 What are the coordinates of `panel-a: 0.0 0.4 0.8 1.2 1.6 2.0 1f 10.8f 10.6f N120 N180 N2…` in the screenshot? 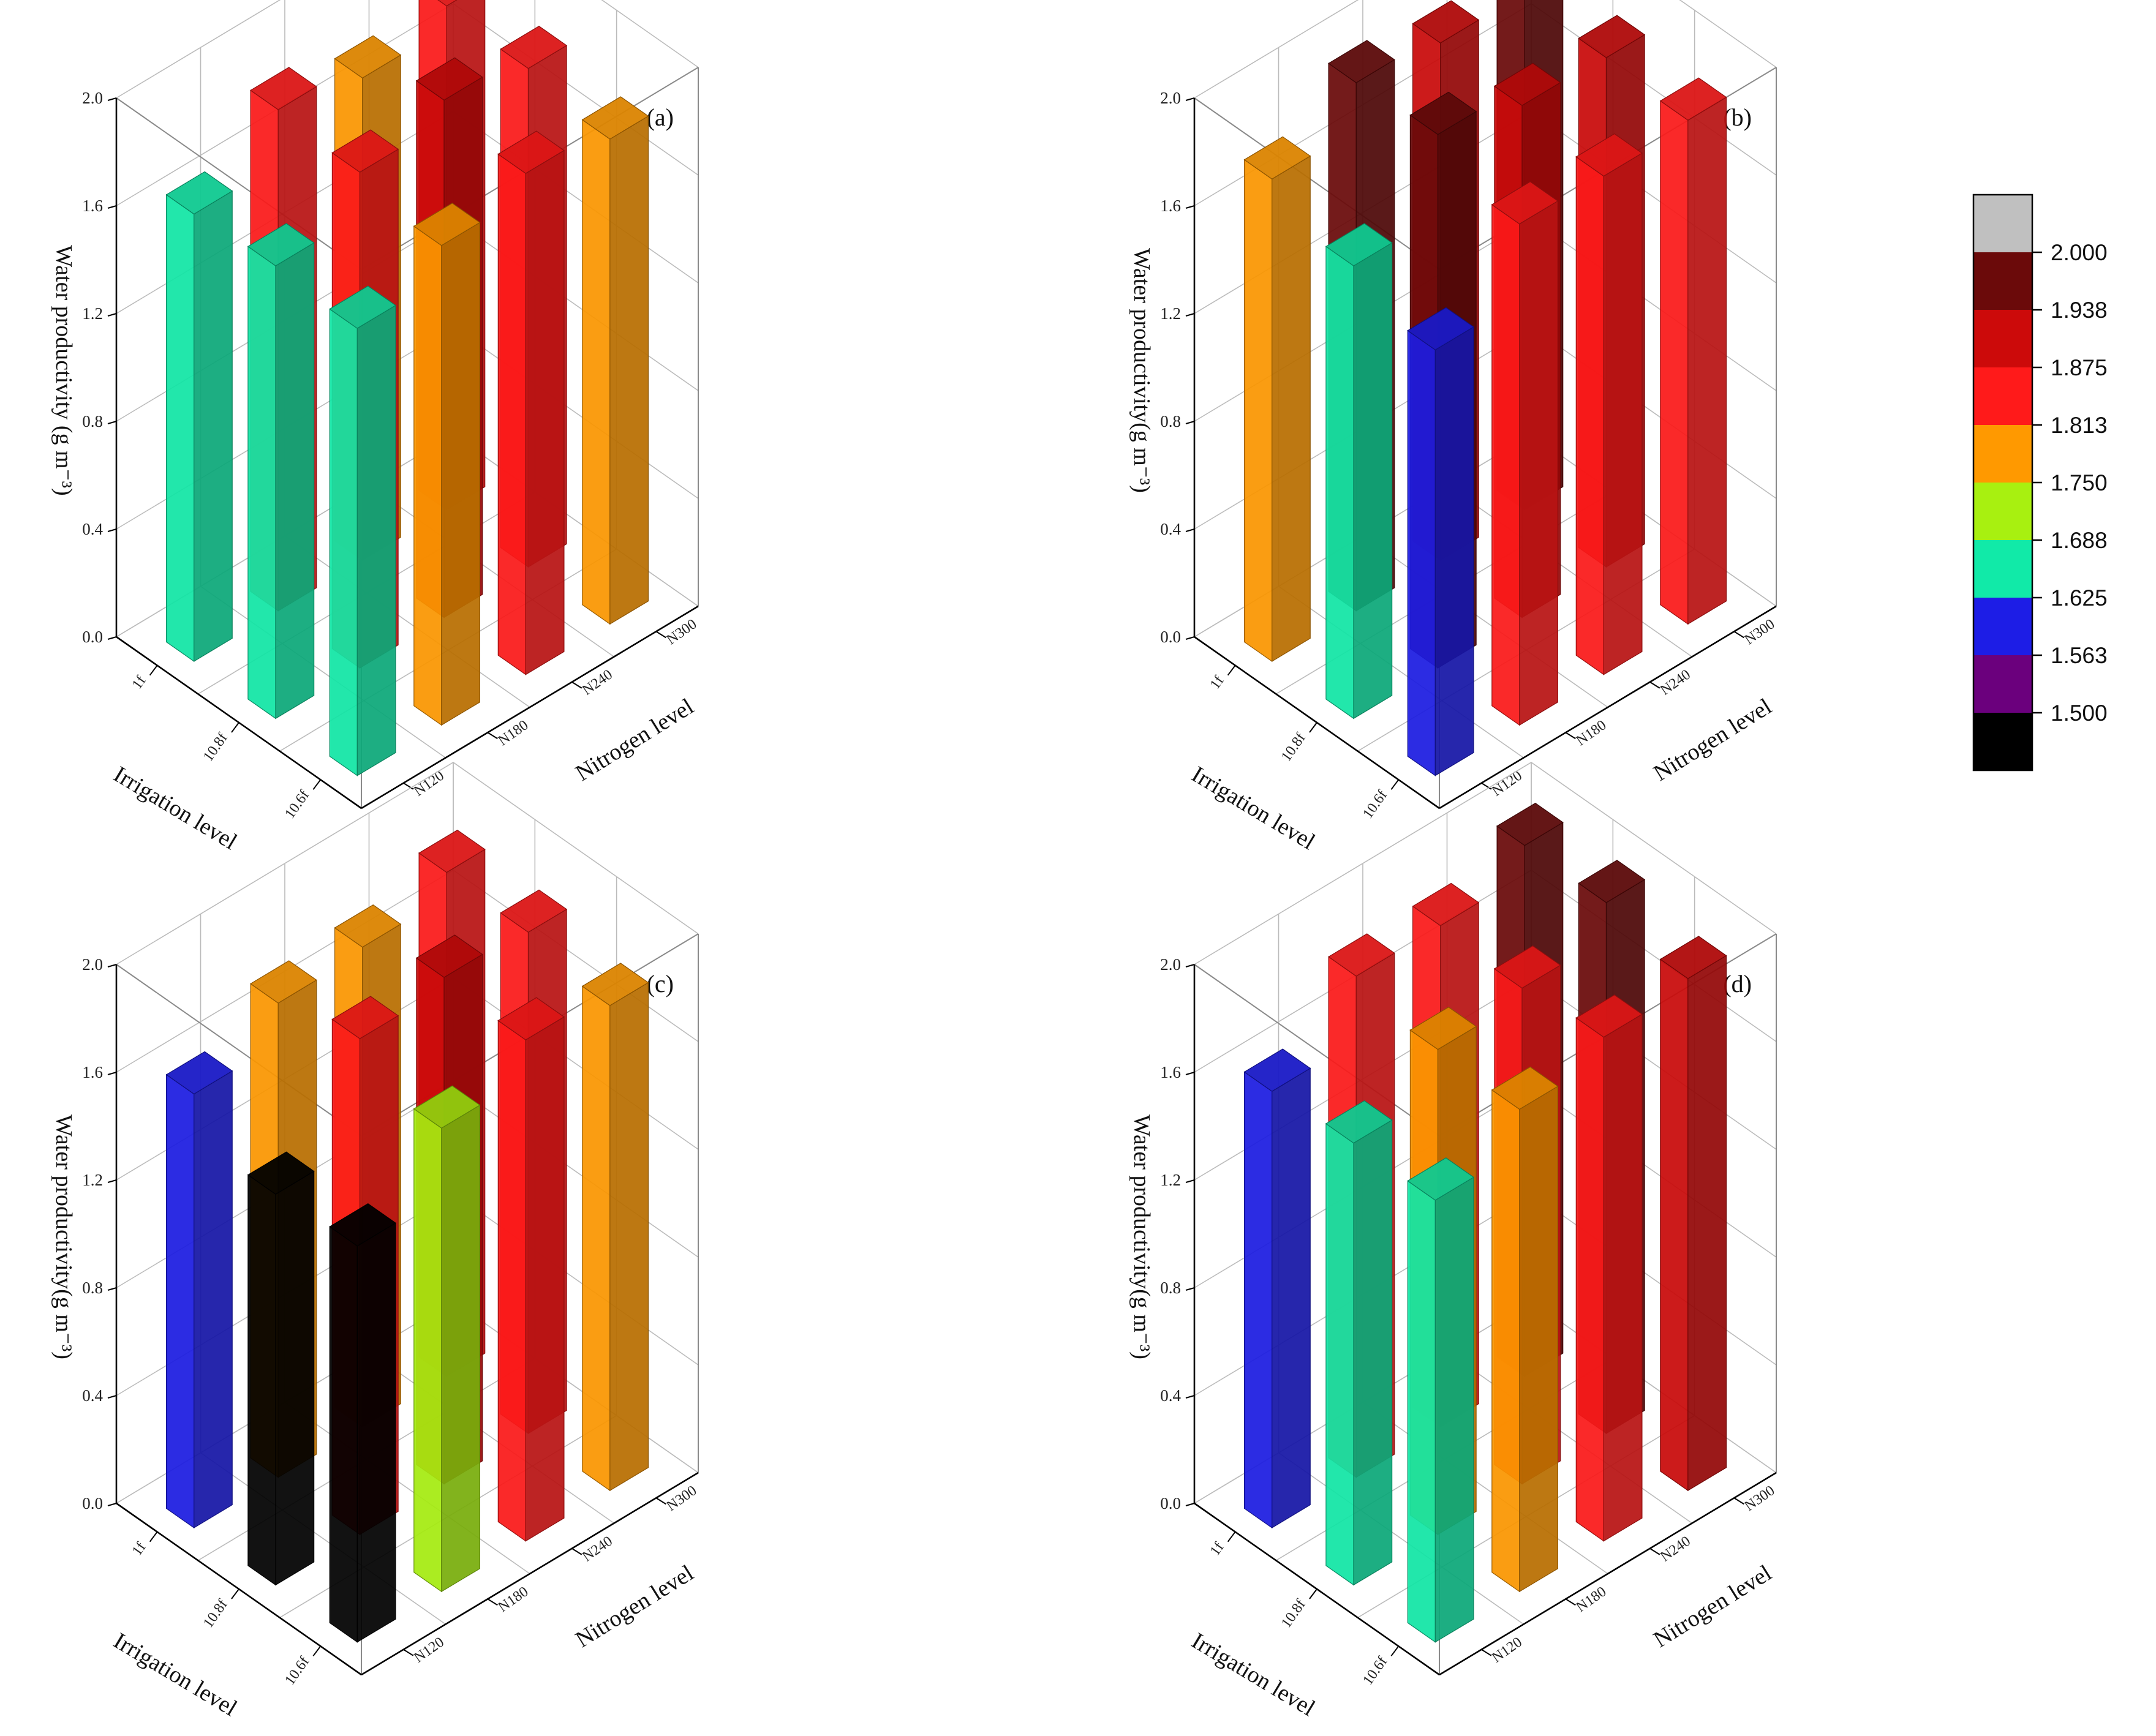 It's located at (375, 428).